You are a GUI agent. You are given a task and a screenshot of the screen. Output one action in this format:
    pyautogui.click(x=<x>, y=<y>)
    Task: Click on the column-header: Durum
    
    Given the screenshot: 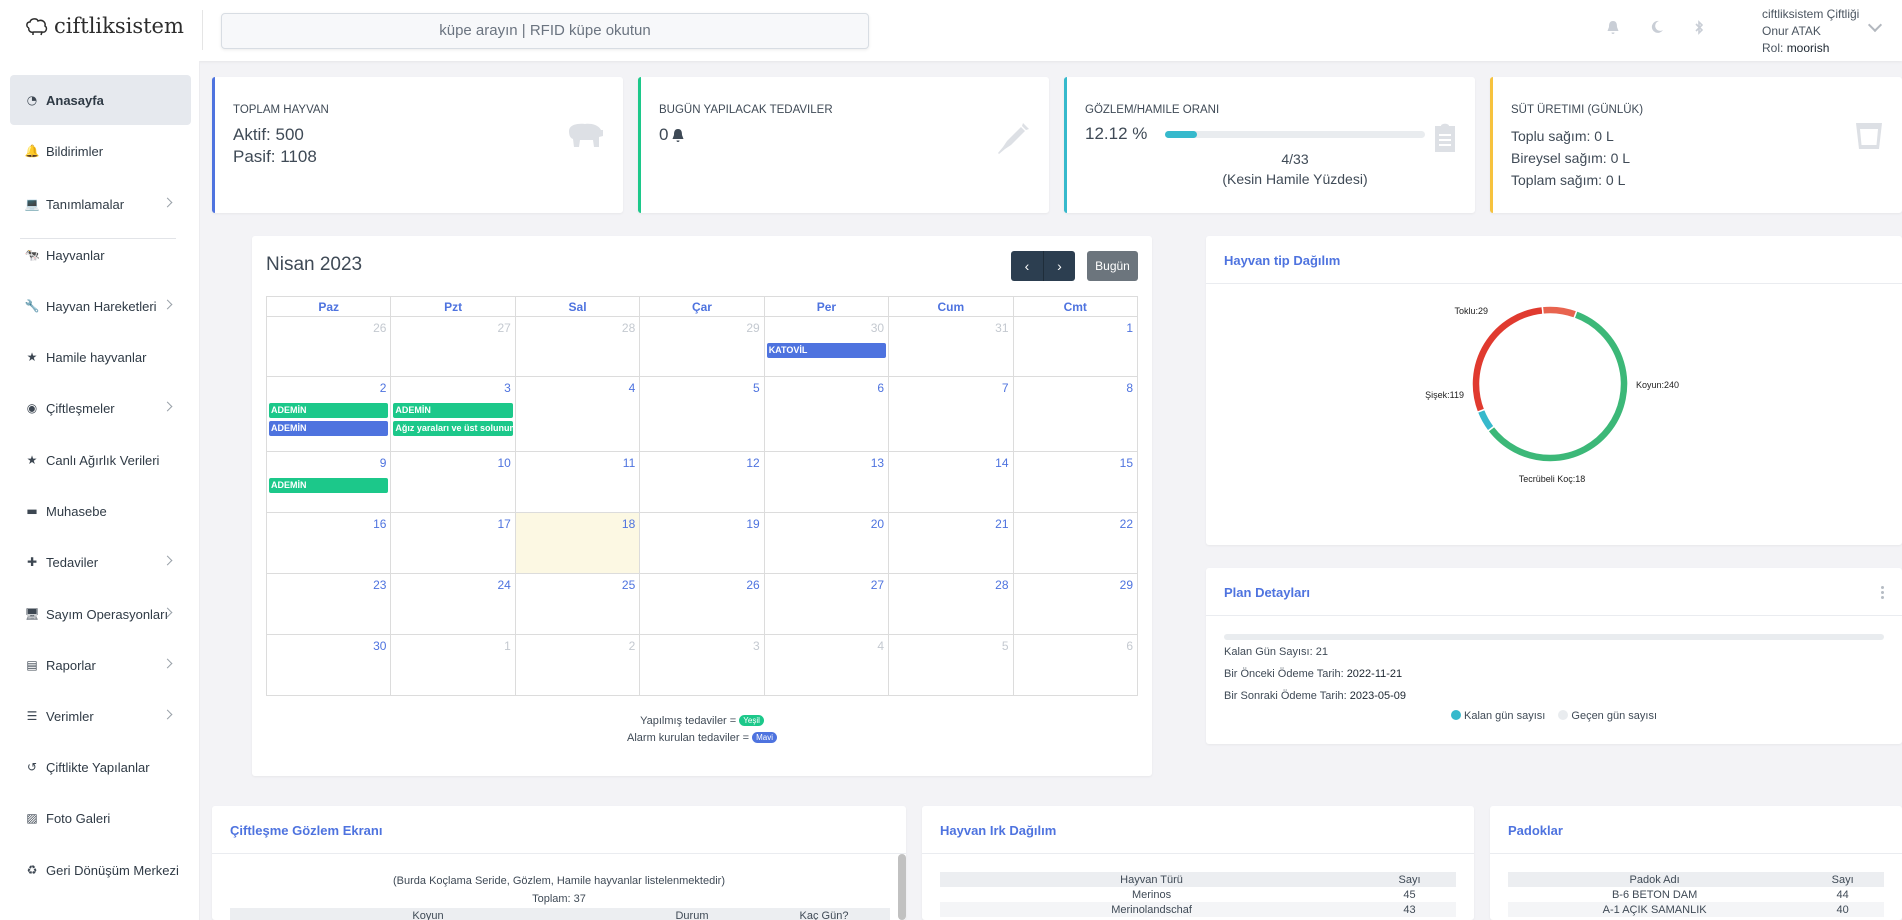 What is the action you would take?
    pyautogui.click(x=692, y=914)
    